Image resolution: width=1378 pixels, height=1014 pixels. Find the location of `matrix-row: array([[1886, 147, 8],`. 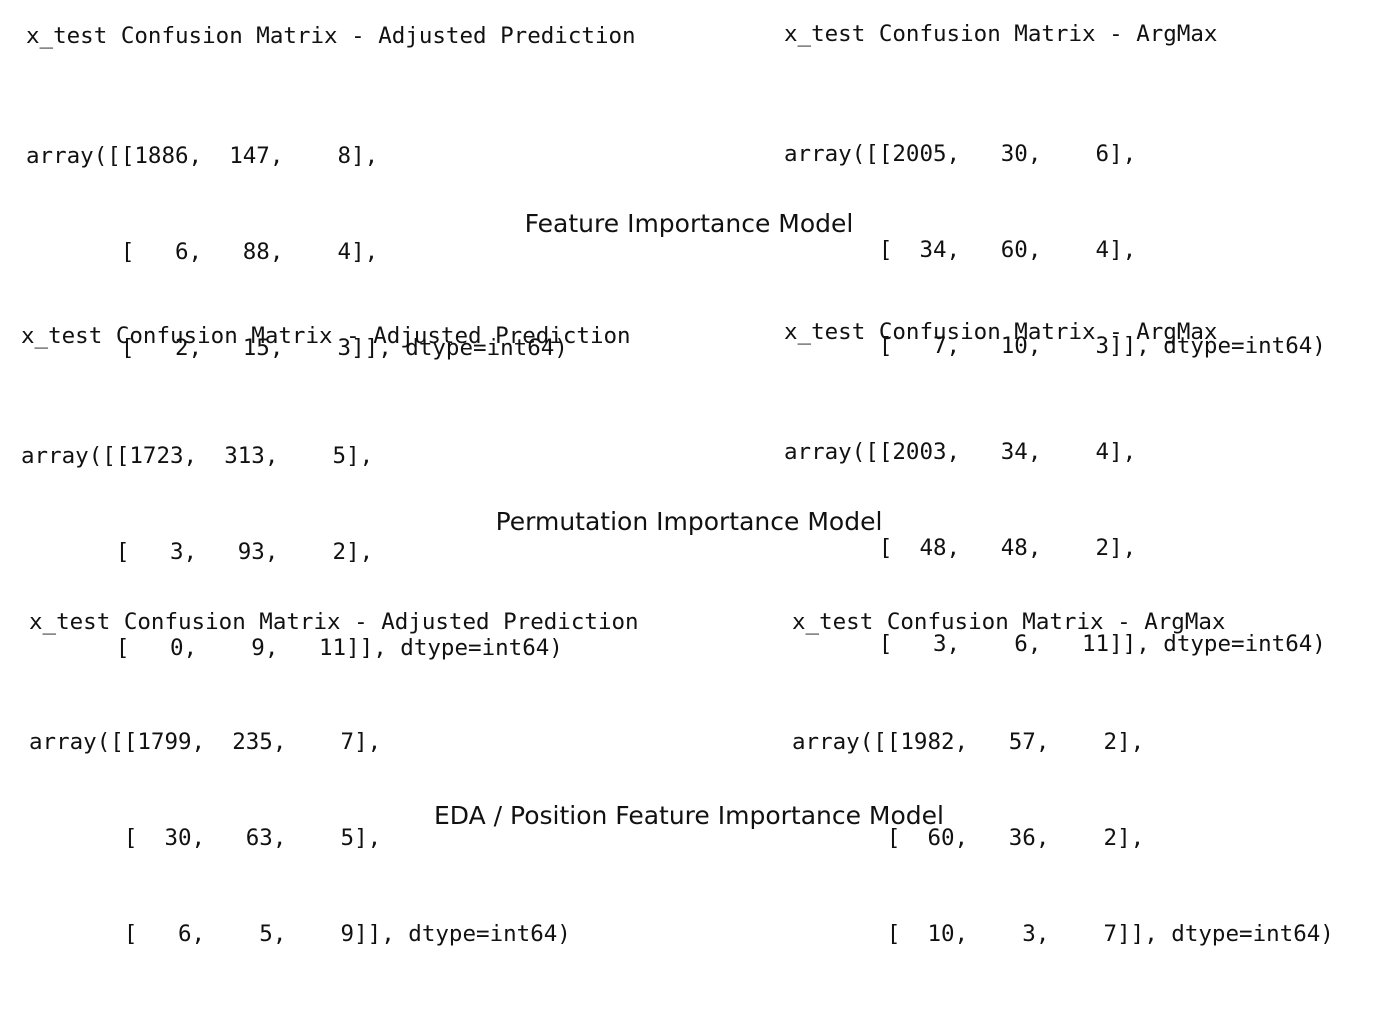

matrix-row: array([[1886, 147, 8], is located at coordinates (202, 156).